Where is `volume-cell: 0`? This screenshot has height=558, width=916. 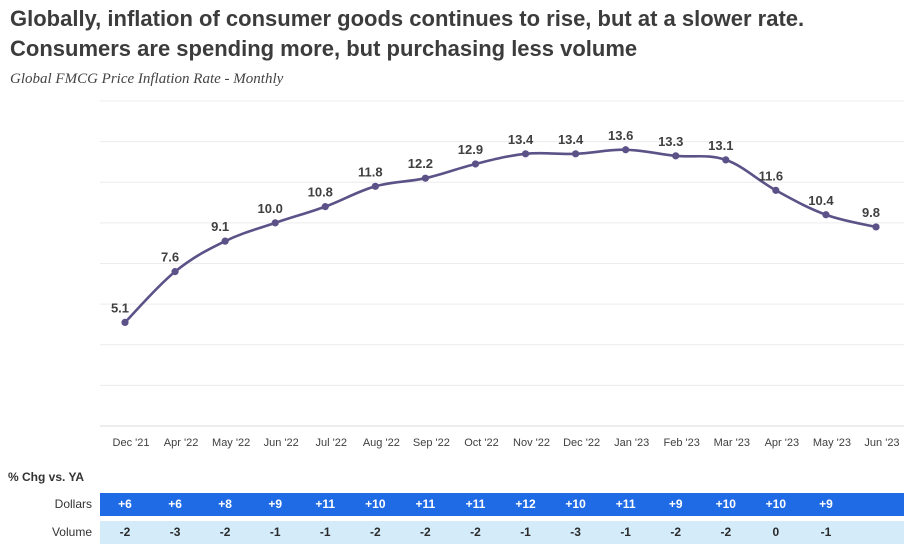 volume-cell: 0 is located at coordinates (776, 532).